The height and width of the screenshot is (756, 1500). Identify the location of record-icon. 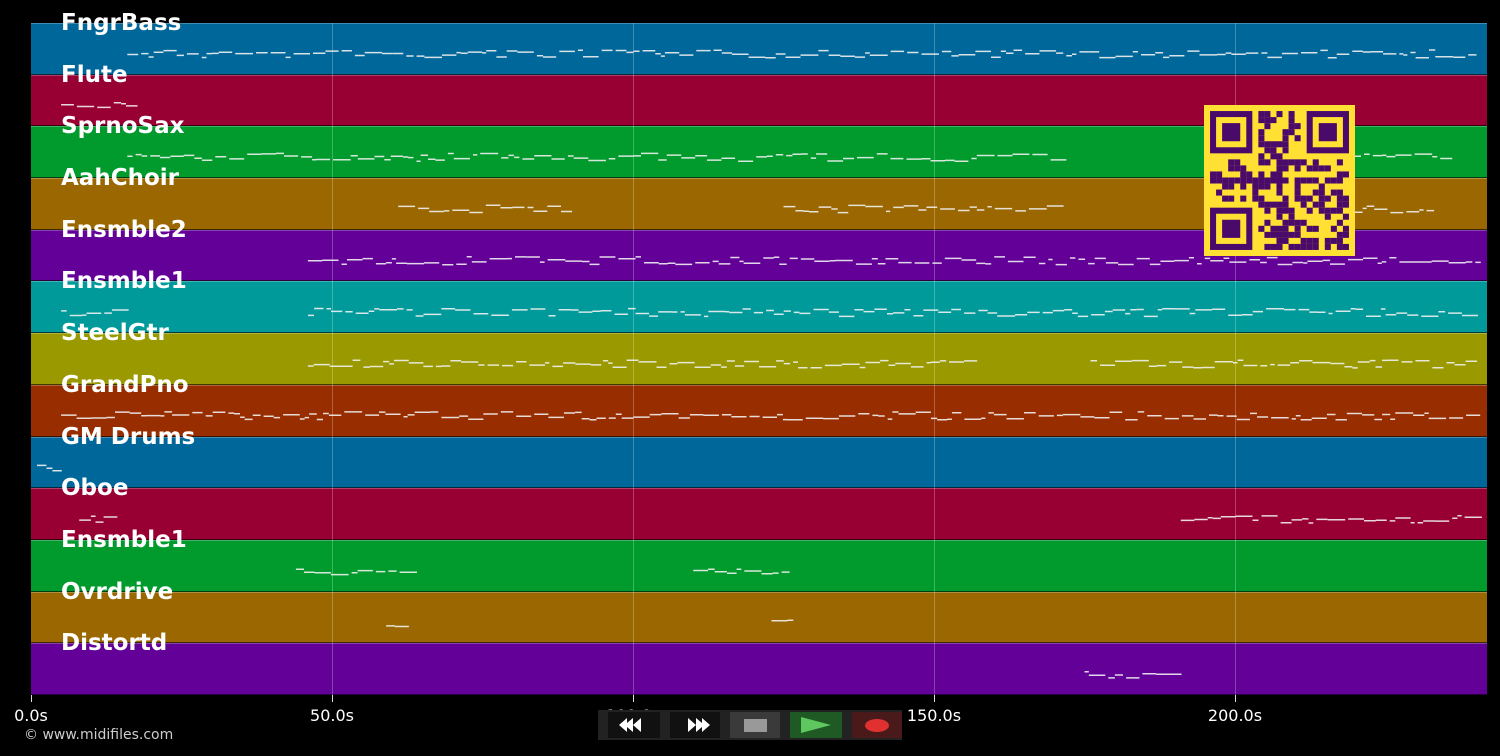
(877, 725).